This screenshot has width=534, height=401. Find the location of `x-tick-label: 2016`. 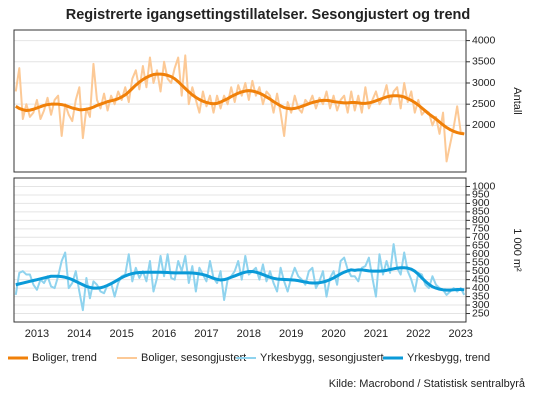

x-tick-label: 2016 is located at coordinates (164, 334).